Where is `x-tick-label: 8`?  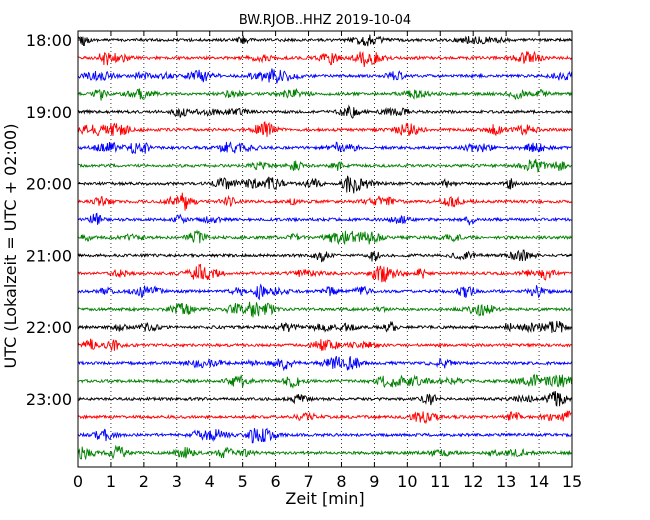 x-tick-label: 8 is located at coordinates (341, 481).